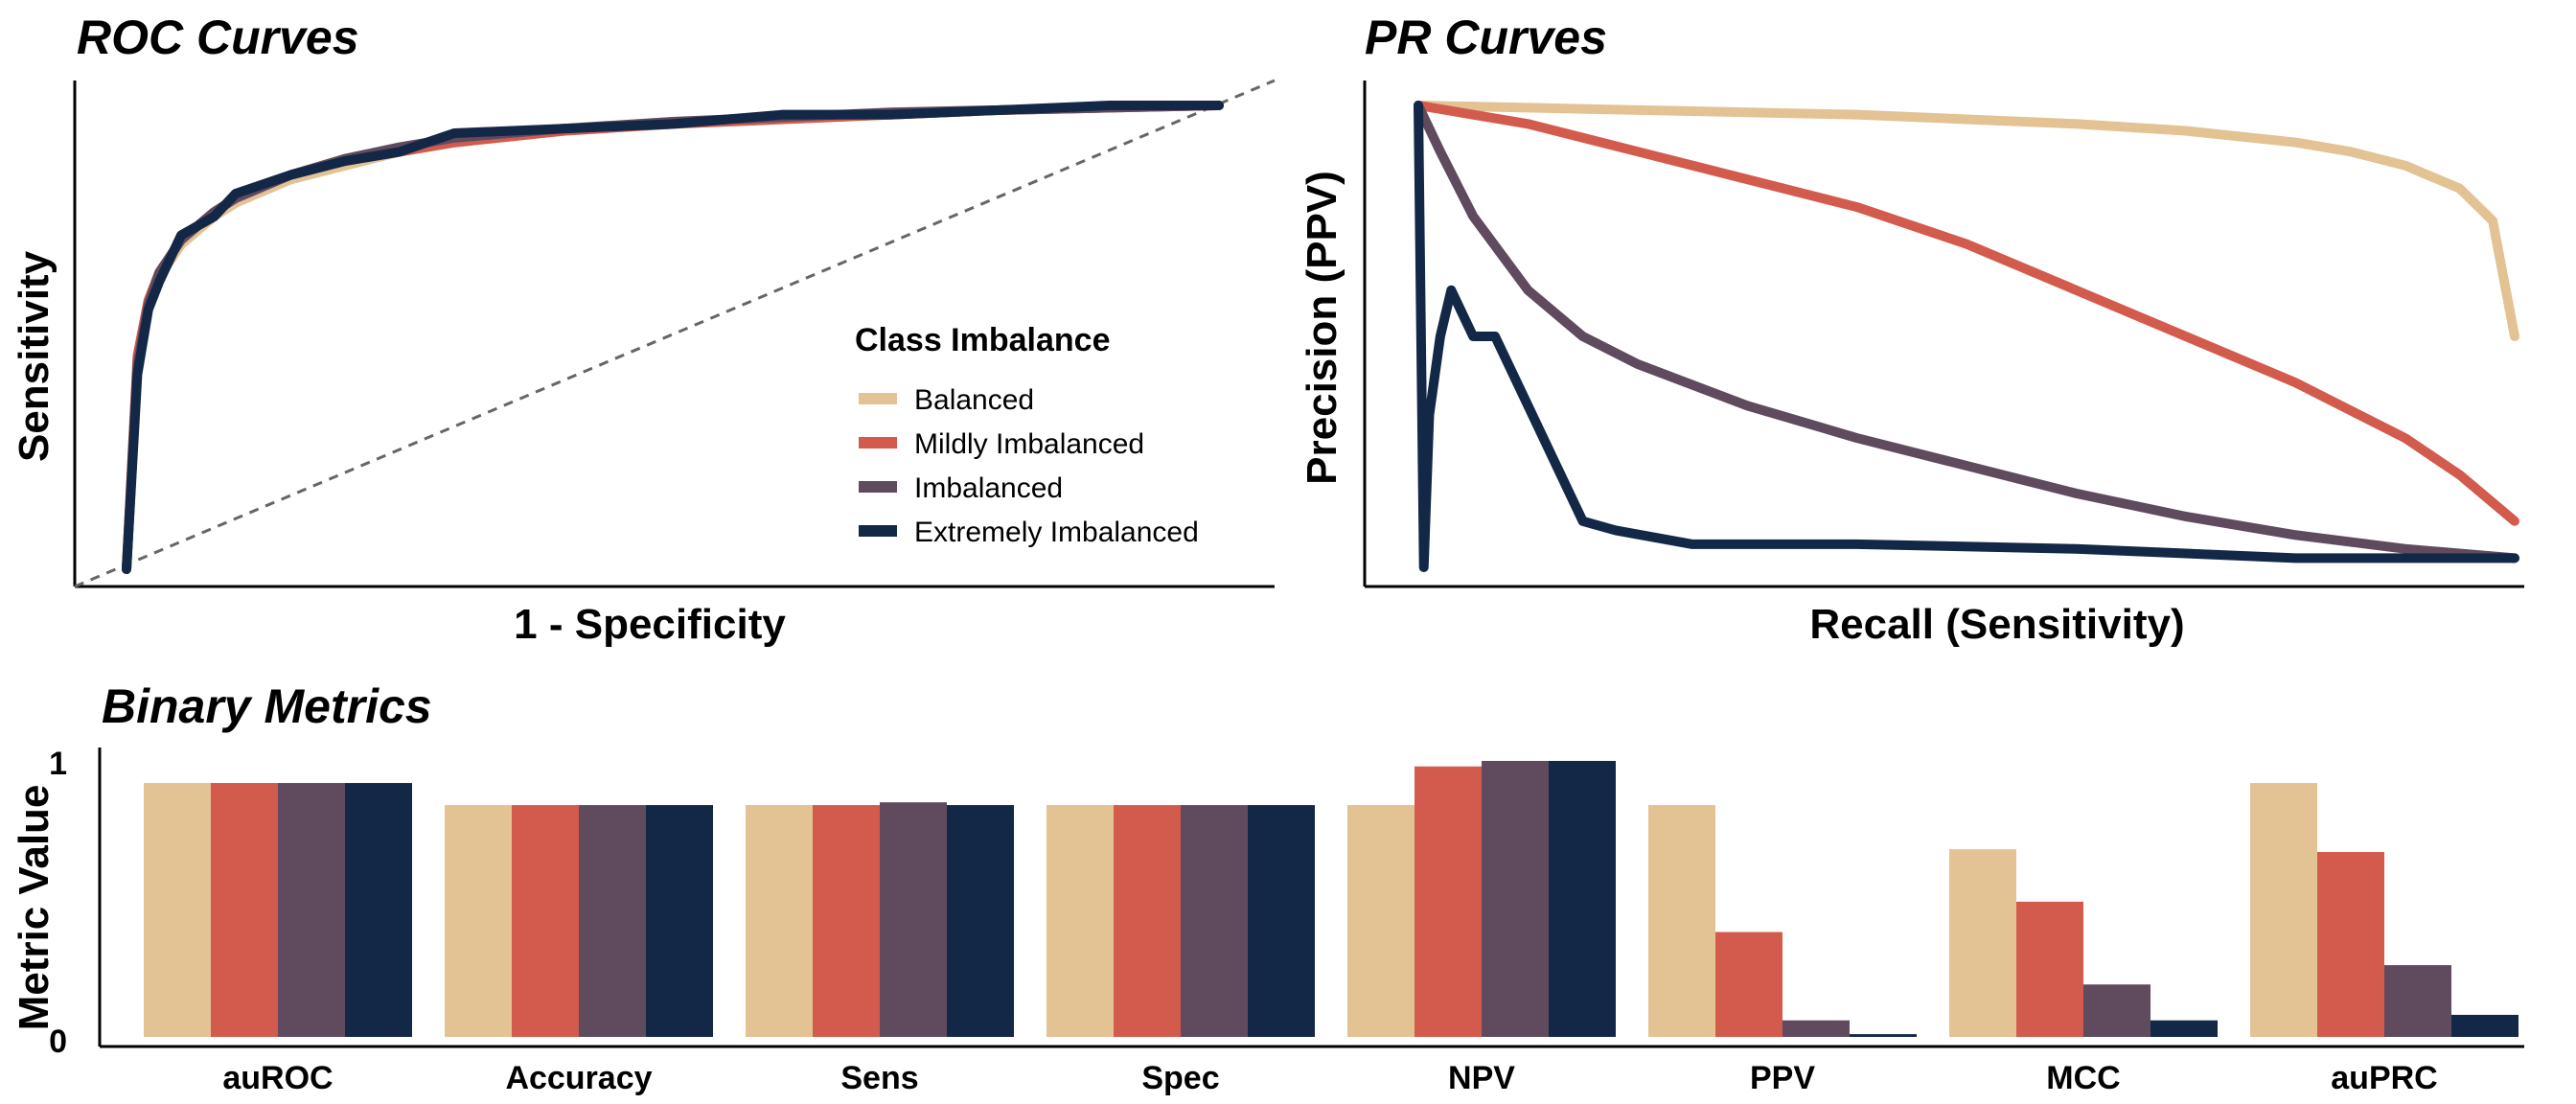  Describe the element at coordinates (311, 910) in the screenshot. I see `bar-auroc-imbalanced` at that location.